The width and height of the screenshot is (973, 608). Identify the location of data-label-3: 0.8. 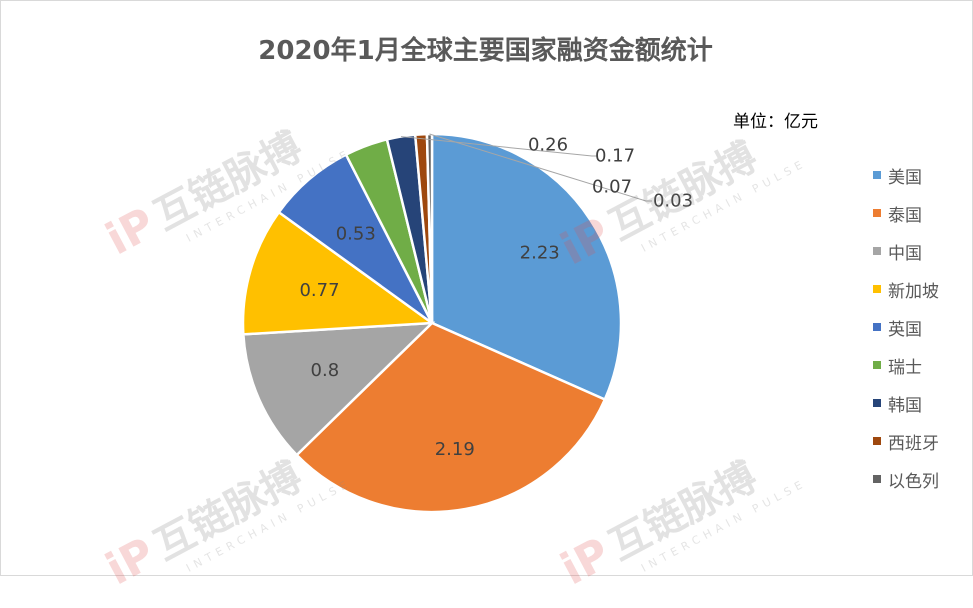
(325, 370).